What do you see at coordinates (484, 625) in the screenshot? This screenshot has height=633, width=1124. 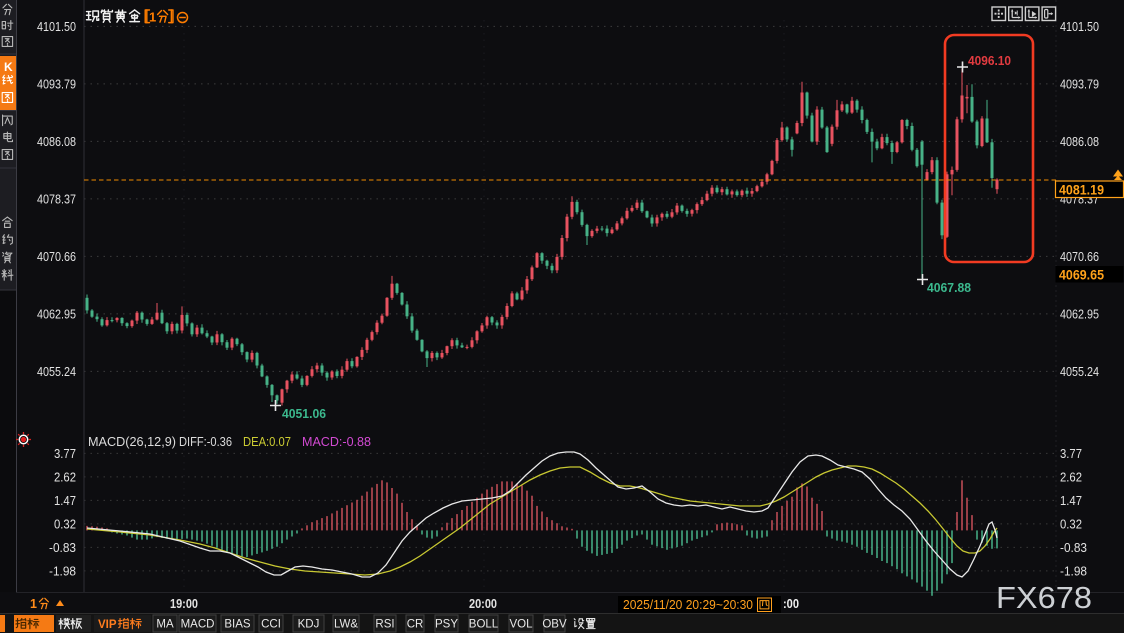 I see `svg-text: BOLL` at bounding box center [484, 625].